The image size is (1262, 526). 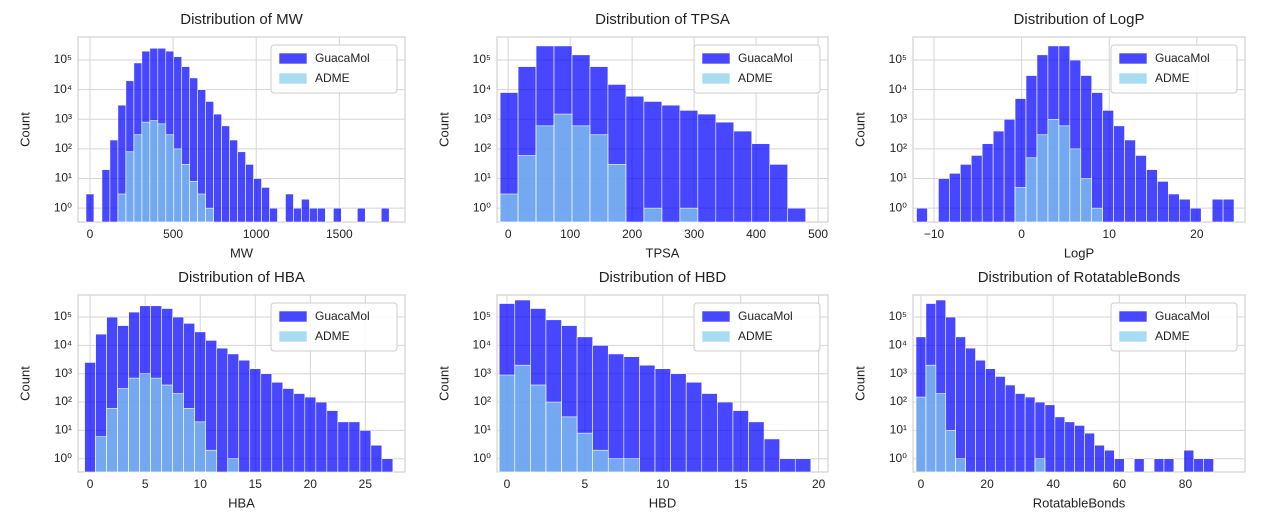 What do you see at coordinates (897, 345) in the screenshot?
I see `y-tick-label: 10⁴` at bounding box center [897, 345].